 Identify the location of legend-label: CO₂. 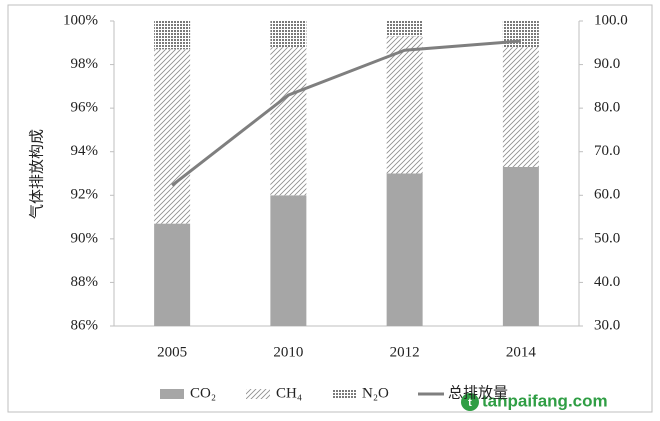
(203, 393).